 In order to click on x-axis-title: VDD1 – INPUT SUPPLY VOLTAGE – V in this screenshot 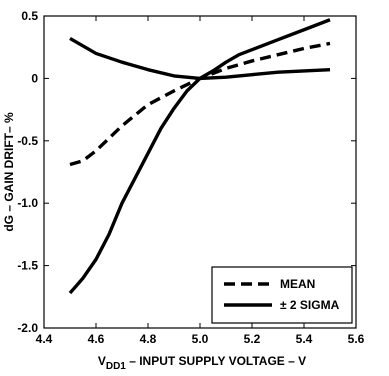, I will do `click(202, 363)`.